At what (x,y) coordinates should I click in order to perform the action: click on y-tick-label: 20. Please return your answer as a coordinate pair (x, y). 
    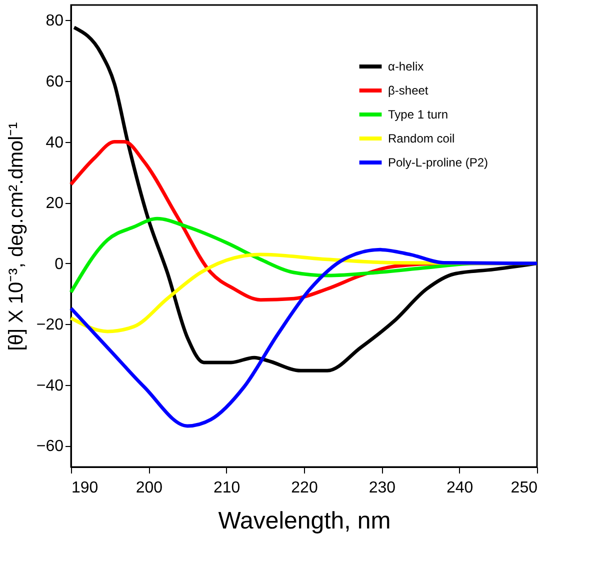
    Looking at the image, I should click on (55, 203).